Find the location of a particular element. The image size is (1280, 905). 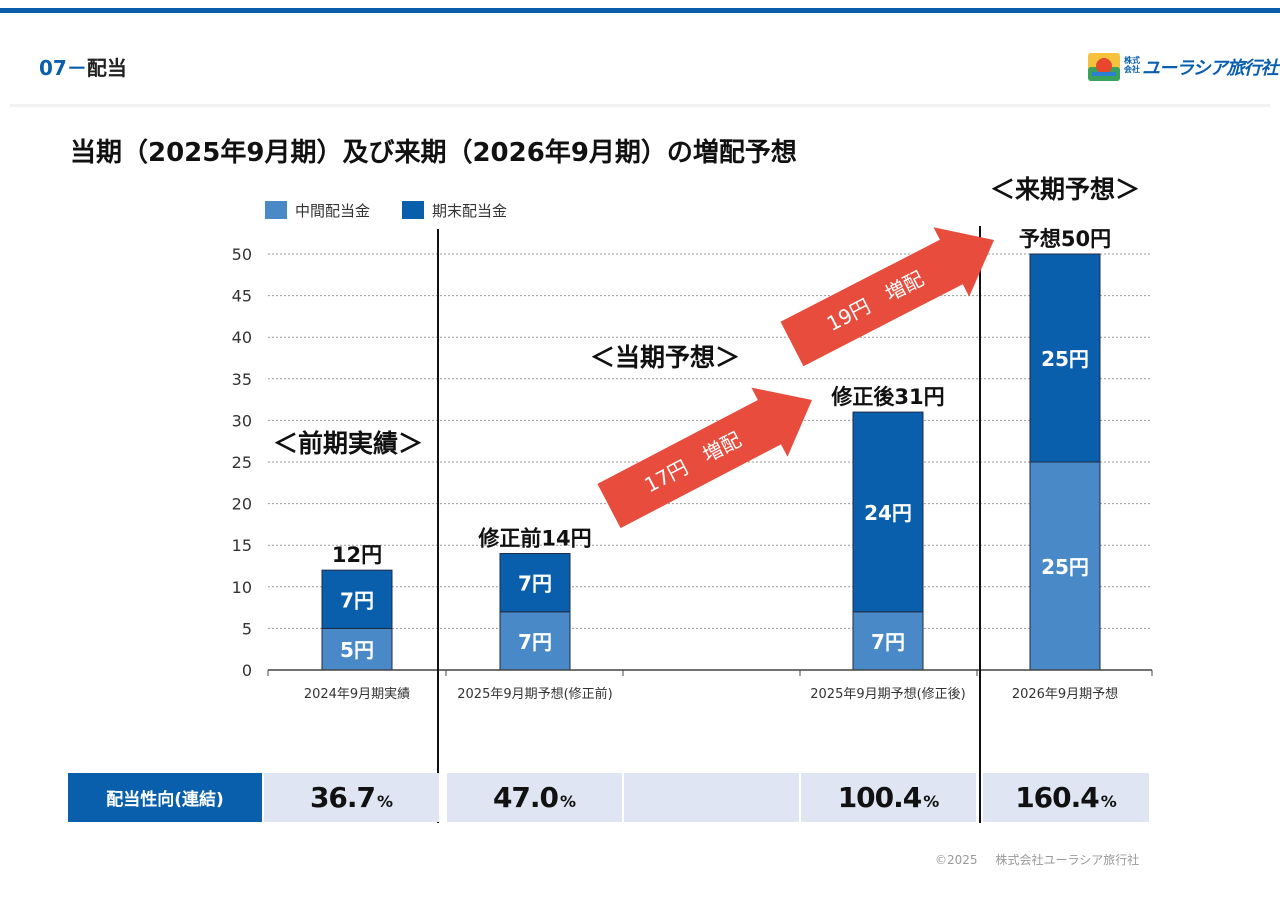

section-title: 07－配当 is located at coordinates (83, 66).